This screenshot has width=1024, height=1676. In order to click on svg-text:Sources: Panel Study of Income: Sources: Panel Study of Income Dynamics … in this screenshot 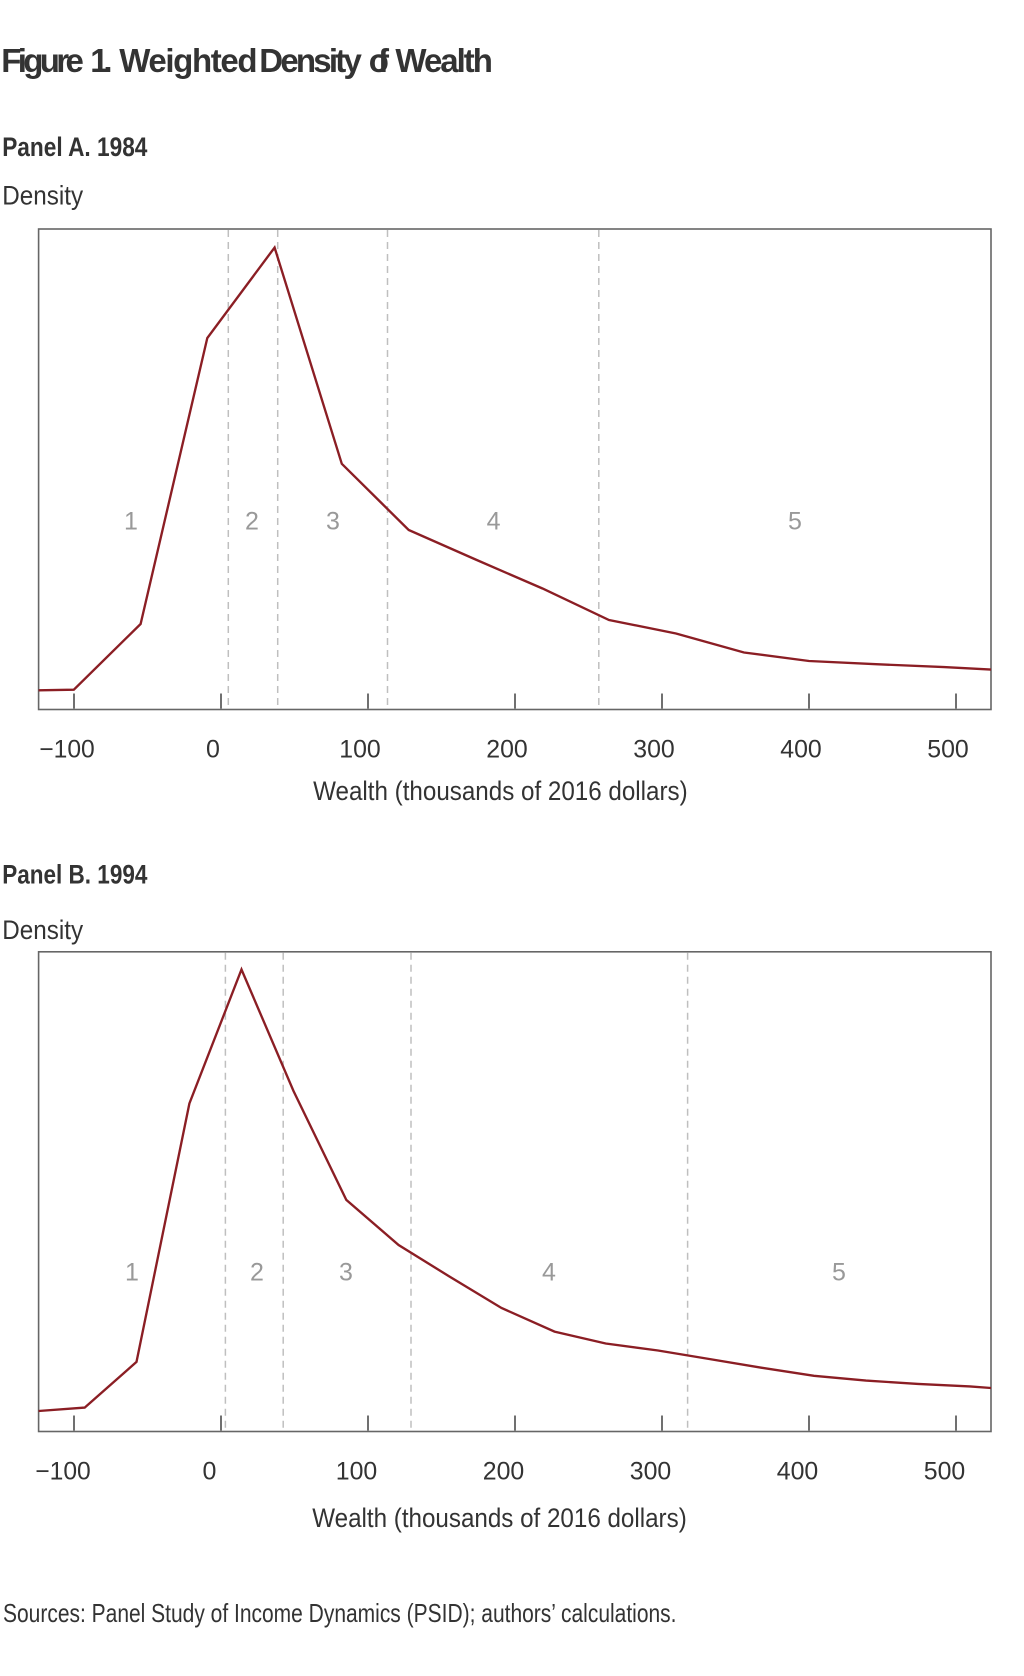, I will do `click(340, 1613)`.